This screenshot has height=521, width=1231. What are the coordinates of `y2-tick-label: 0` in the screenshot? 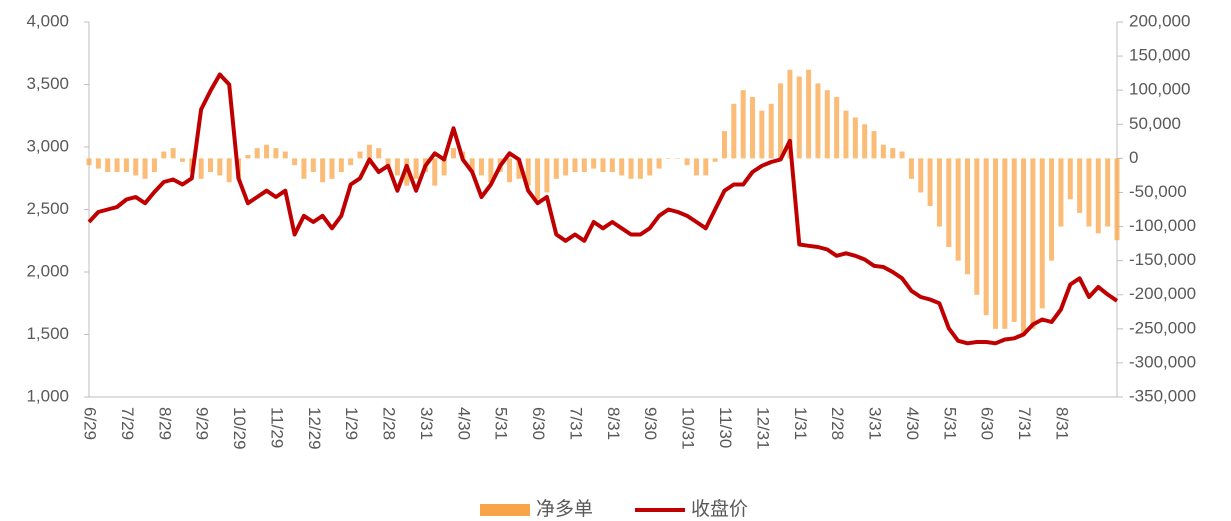 It's located at (1133, 157).